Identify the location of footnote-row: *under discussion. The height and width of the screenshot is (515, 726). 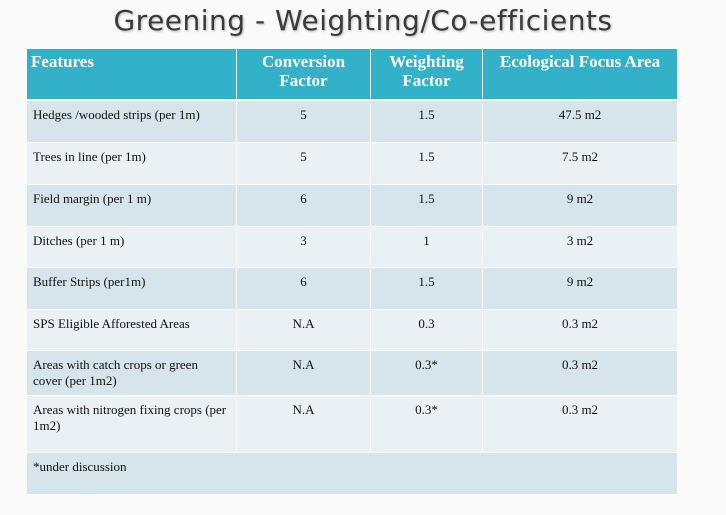
(352, 474).